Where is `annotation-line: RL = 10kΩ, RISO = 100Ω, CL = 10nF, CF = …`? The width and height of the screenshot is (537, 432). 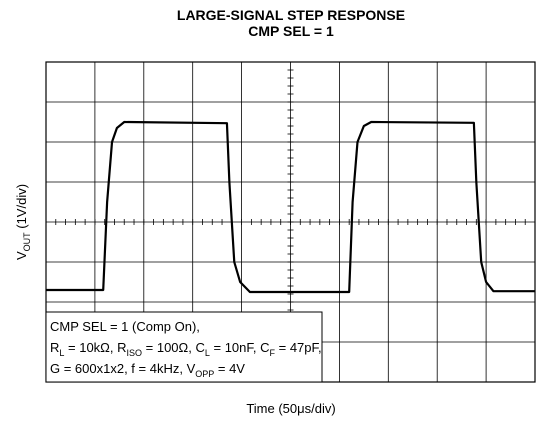 annotation-line: RL = 10kΩ, RISO = 100Ω, CL = 10nF, CF = … is located at coordinates (186, 349).